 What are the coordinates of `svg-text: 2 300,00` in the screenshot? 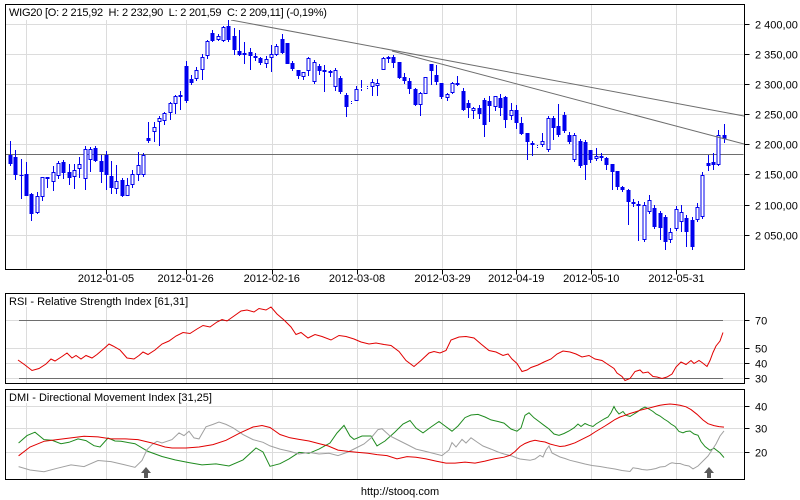 It's located at (776, 86).